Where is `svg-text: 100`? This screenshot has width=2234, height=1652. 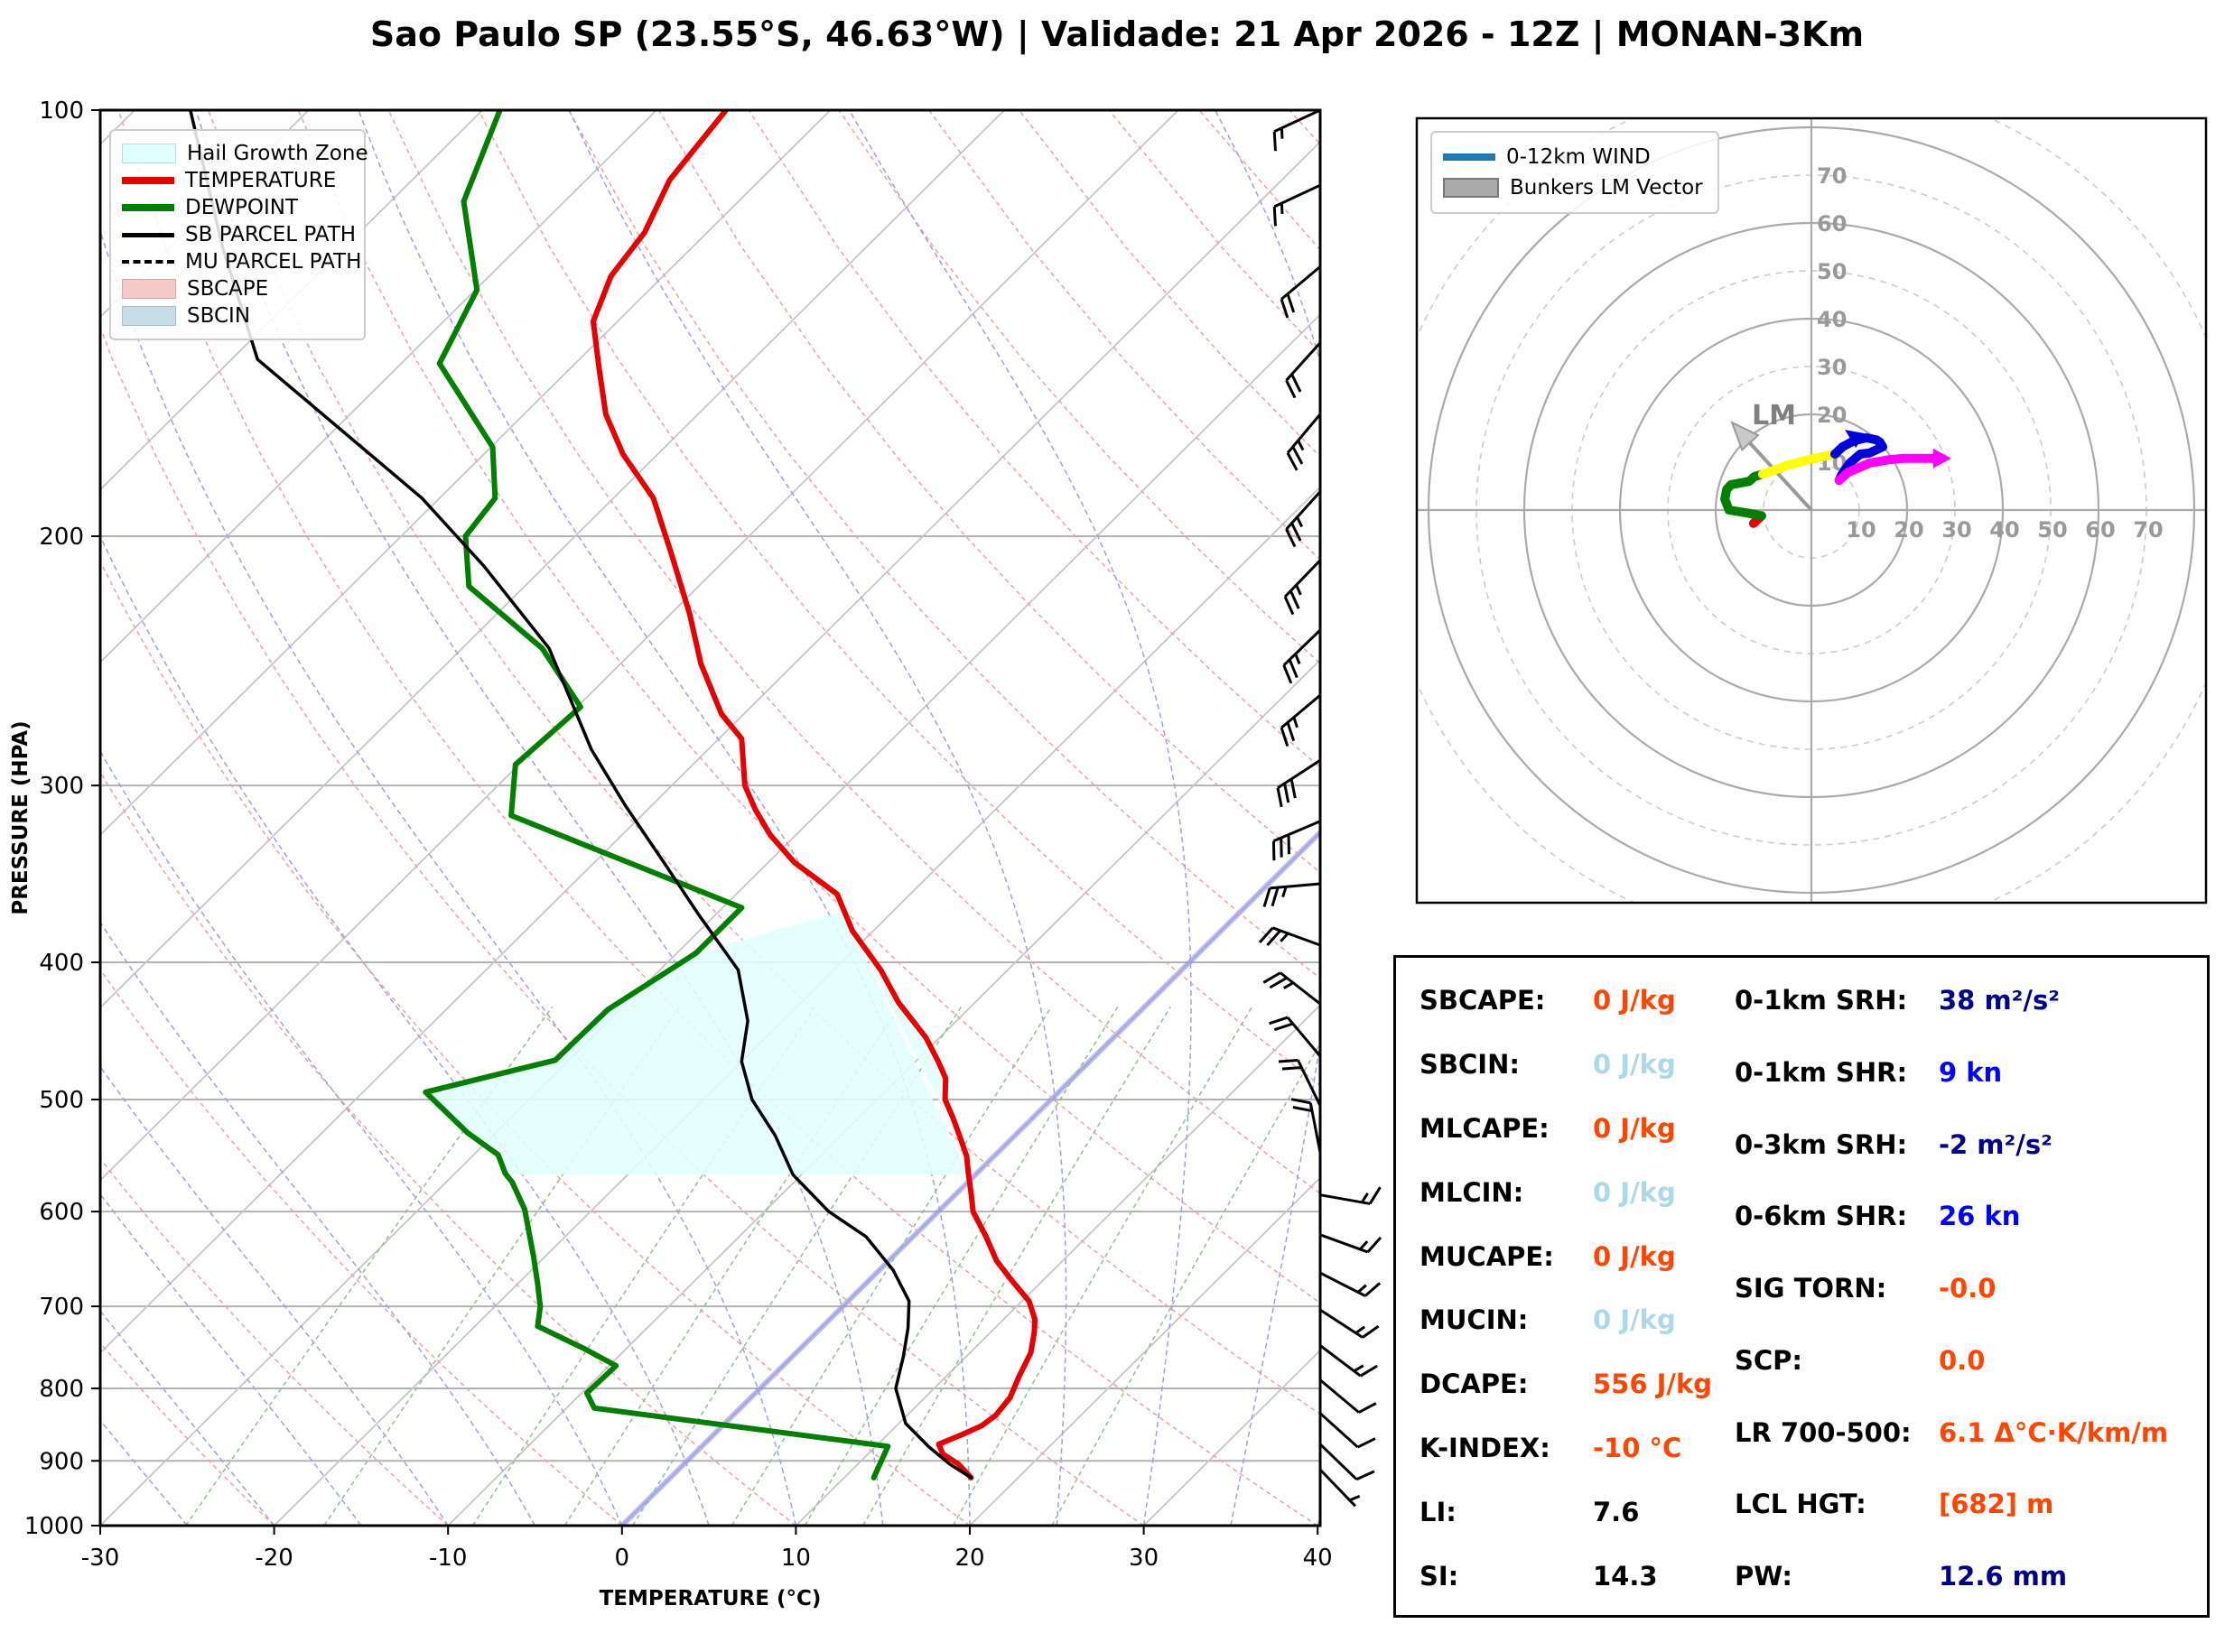 svg-text: 100 is located at coordinates (62, 111).